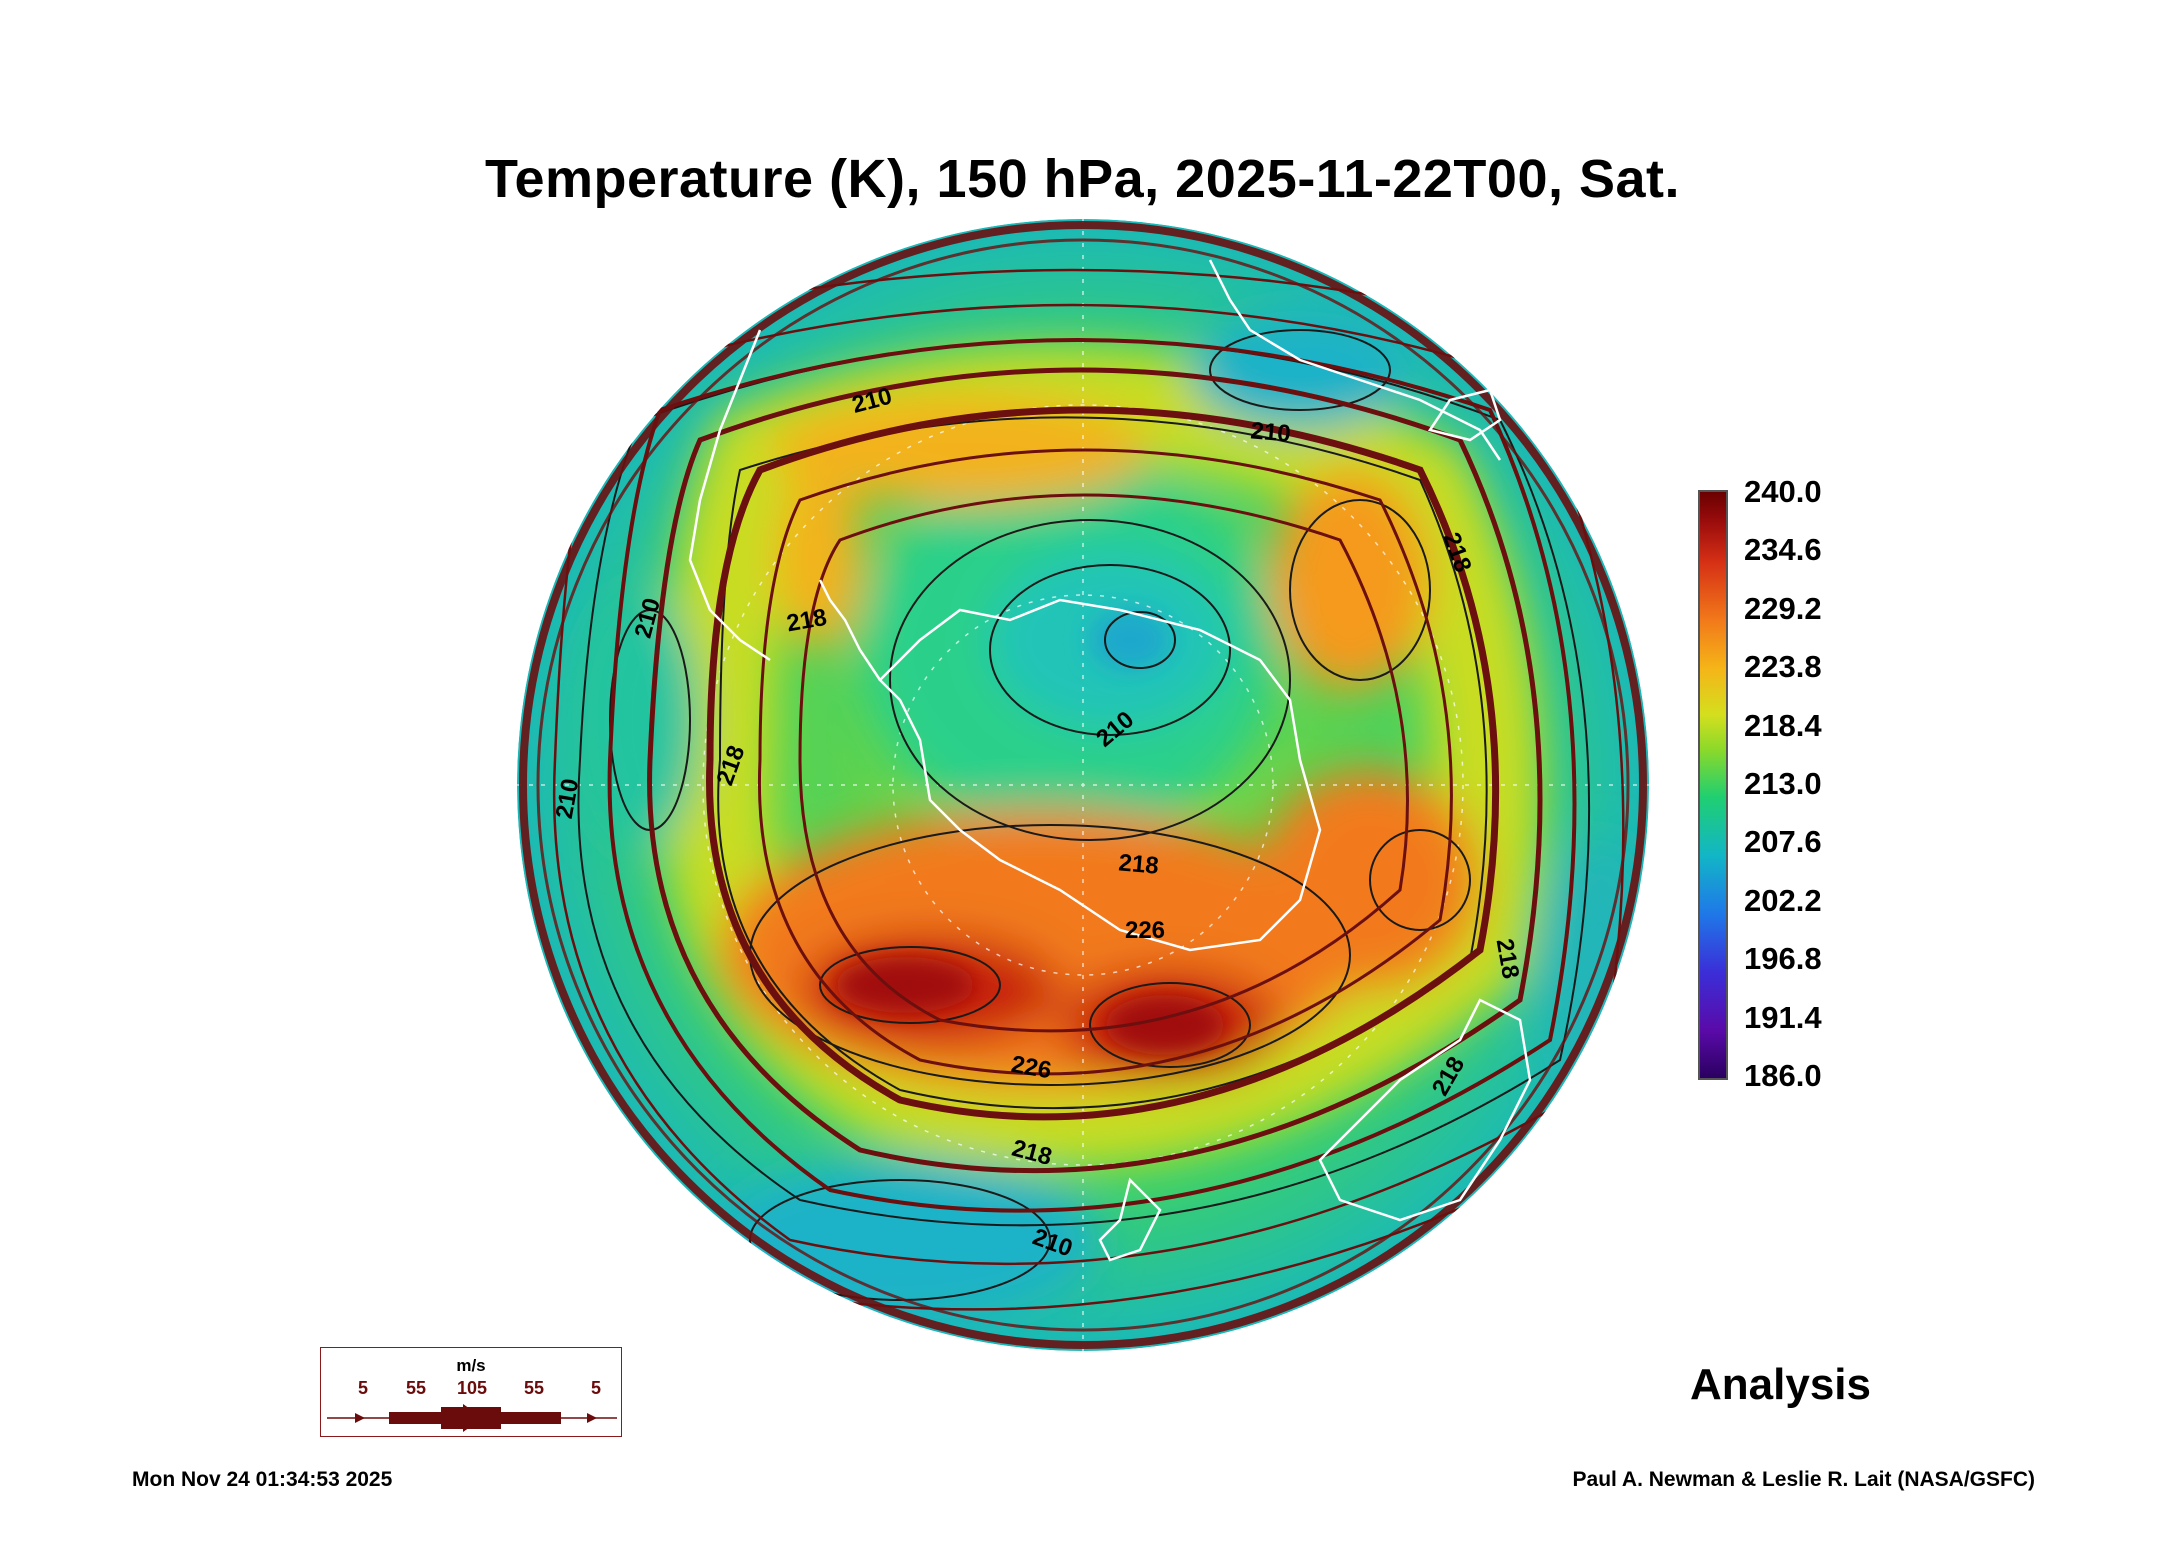 The height and width of the screenshot is (1561, 2165). I want to click on contour-label: 218, so click(1139, 864).